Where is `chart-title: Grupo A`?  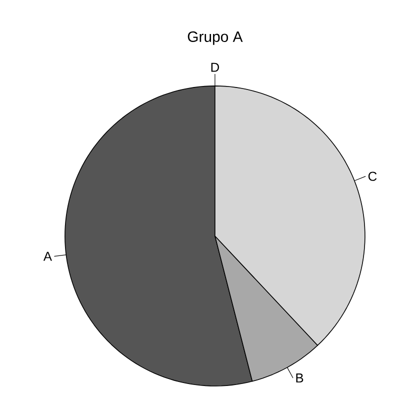
chart-title: Grupo A is located at coordinates (215, 38).